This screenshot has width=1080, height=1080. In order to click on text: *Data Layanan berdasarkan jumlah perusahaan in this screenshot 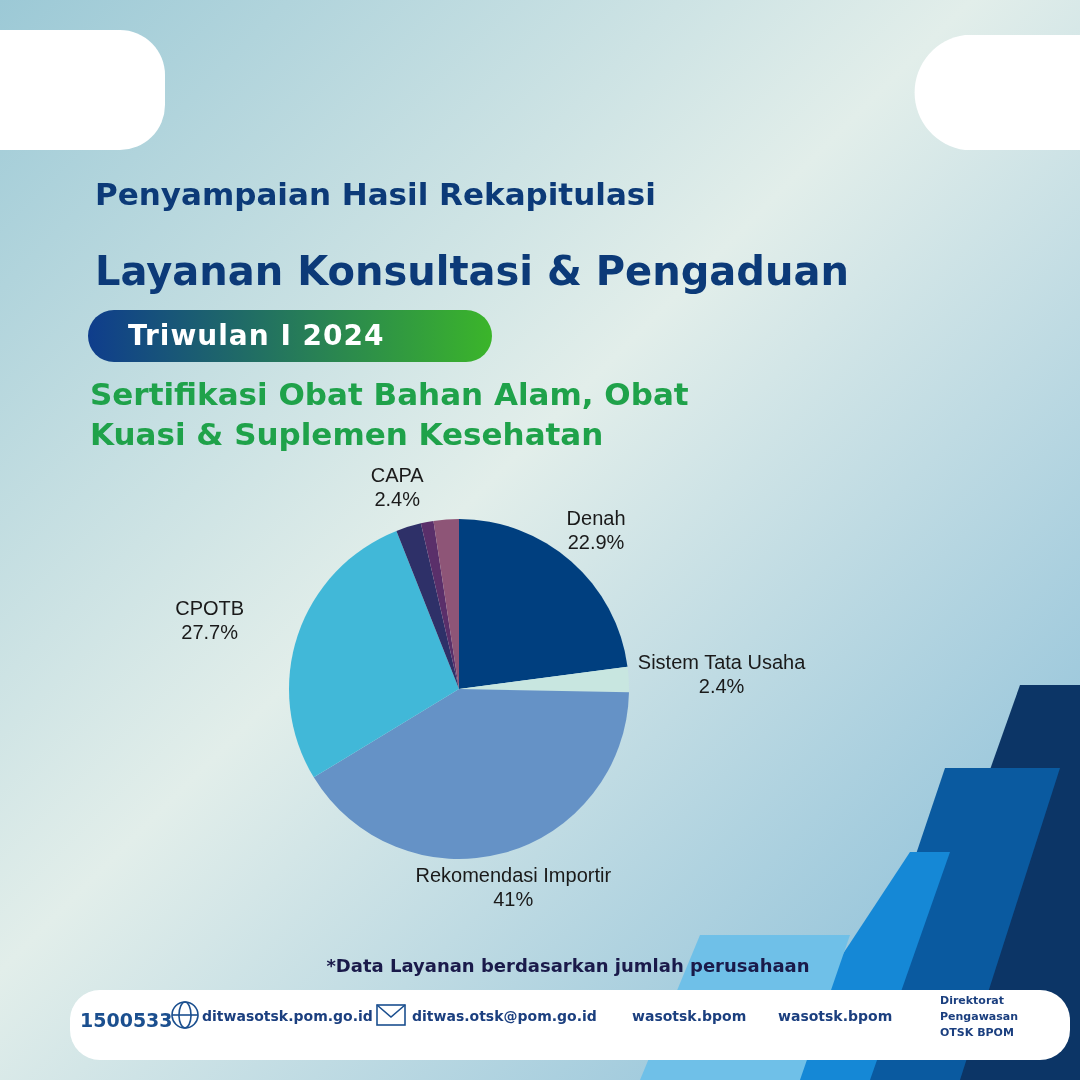, I will do `click(568, 965)`.